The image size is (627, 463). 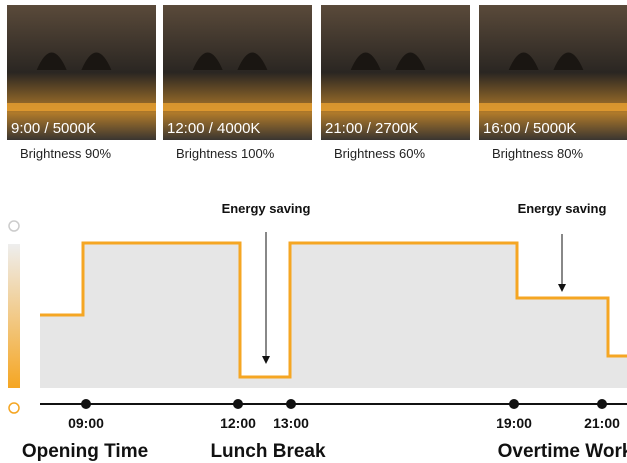 What do you see at coordinates (14, 408) in the screenshot?
I see `bulb-on-icon` at bounding box center [14, 408].